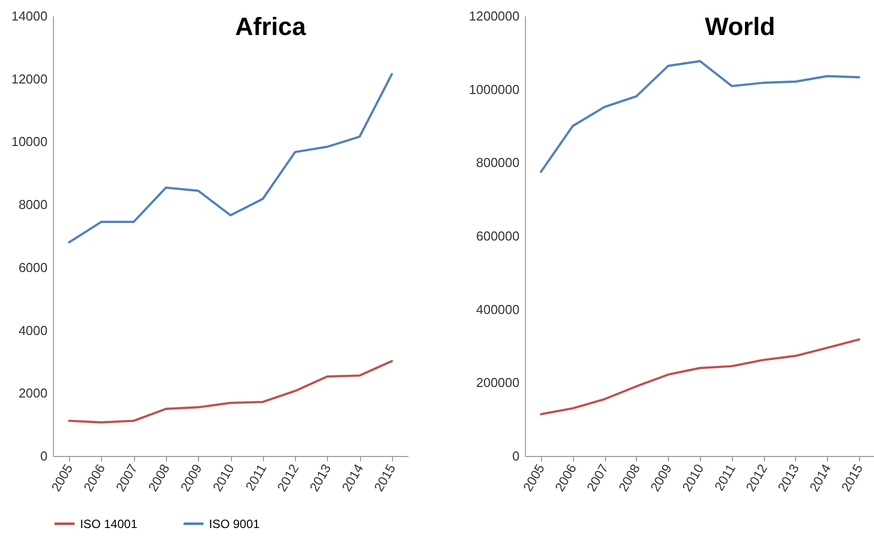  Describe the element at coordinates (498, 236) in the screenshot. I see `y-tick-label: 600000` at that location.